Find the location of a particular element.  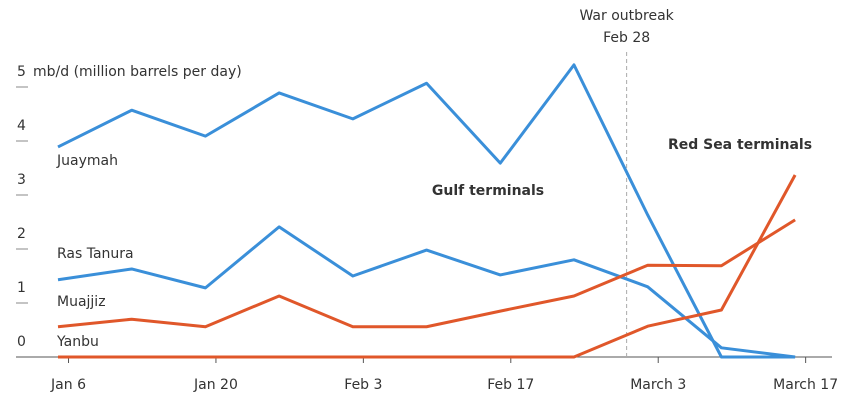

series-label: Yanbu is located at coordinates (77, 342).